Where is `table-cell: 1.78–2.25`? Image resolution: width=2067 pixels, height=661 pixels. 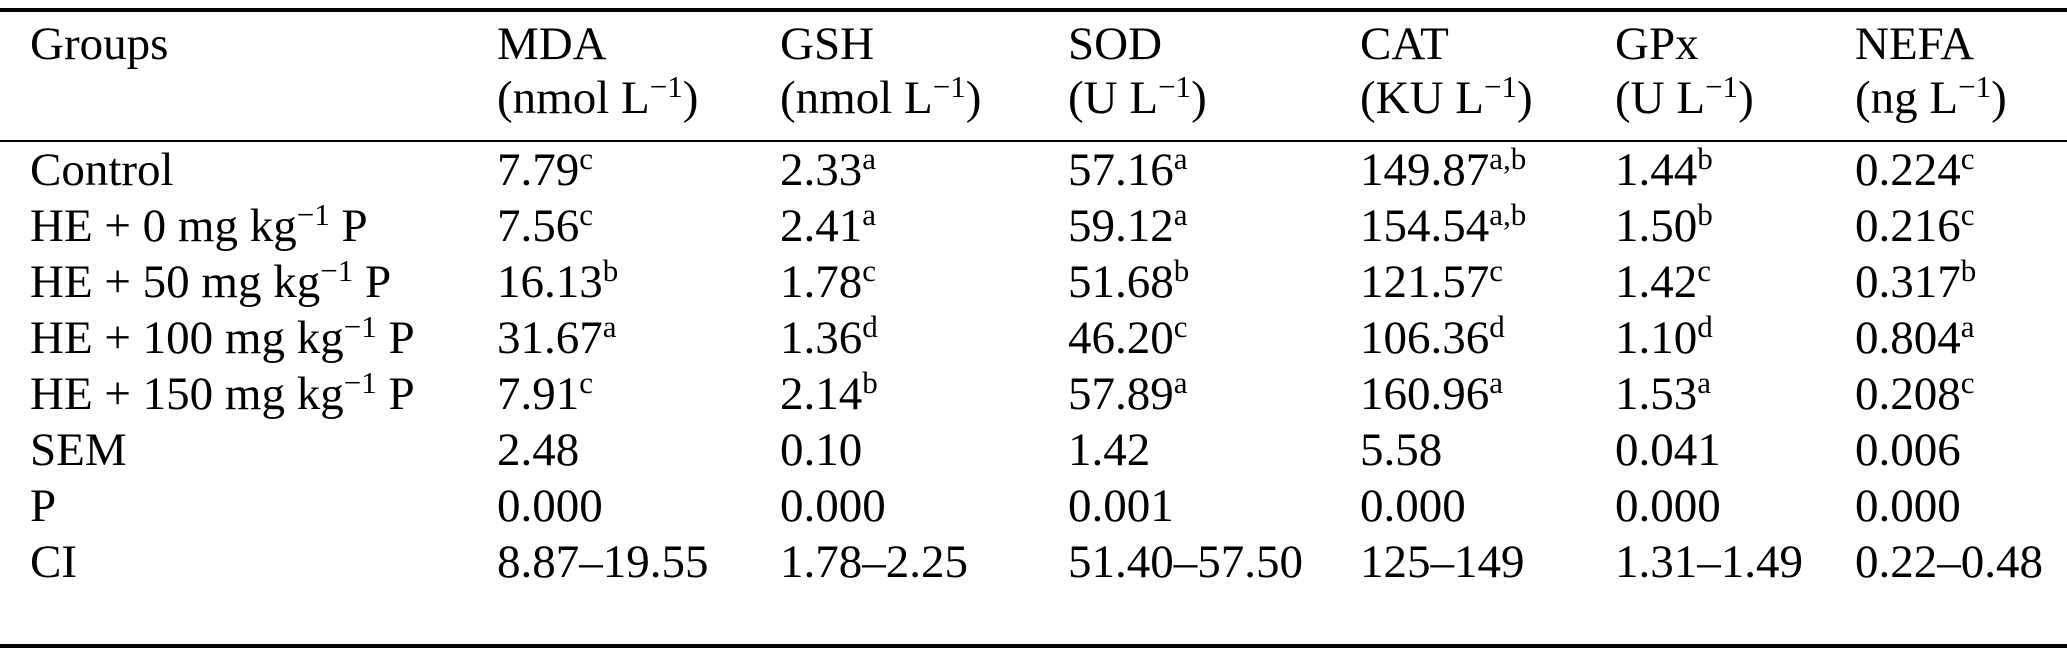 table-cell: 1.78–2.25 is located at coordinates (874, 562).